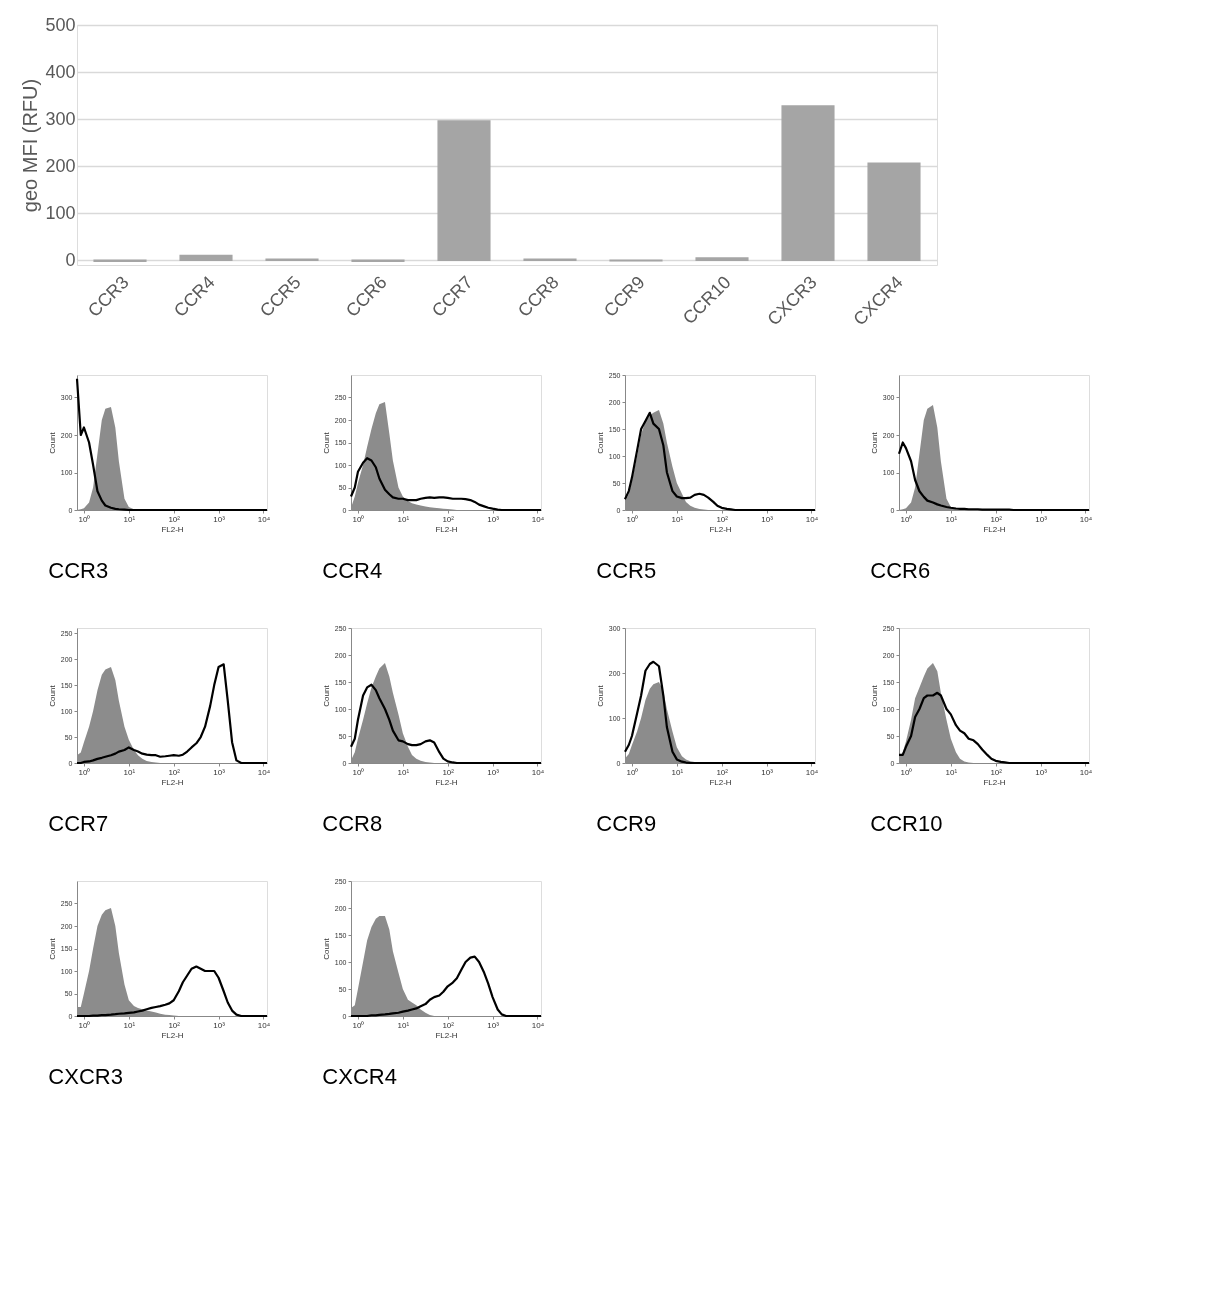 The height and width of the screenshot is (1307, 1214). What do you see at coordinates (900, 570) in the screenshot?
I see `text: CCR6` at bounding box center [900, 570].